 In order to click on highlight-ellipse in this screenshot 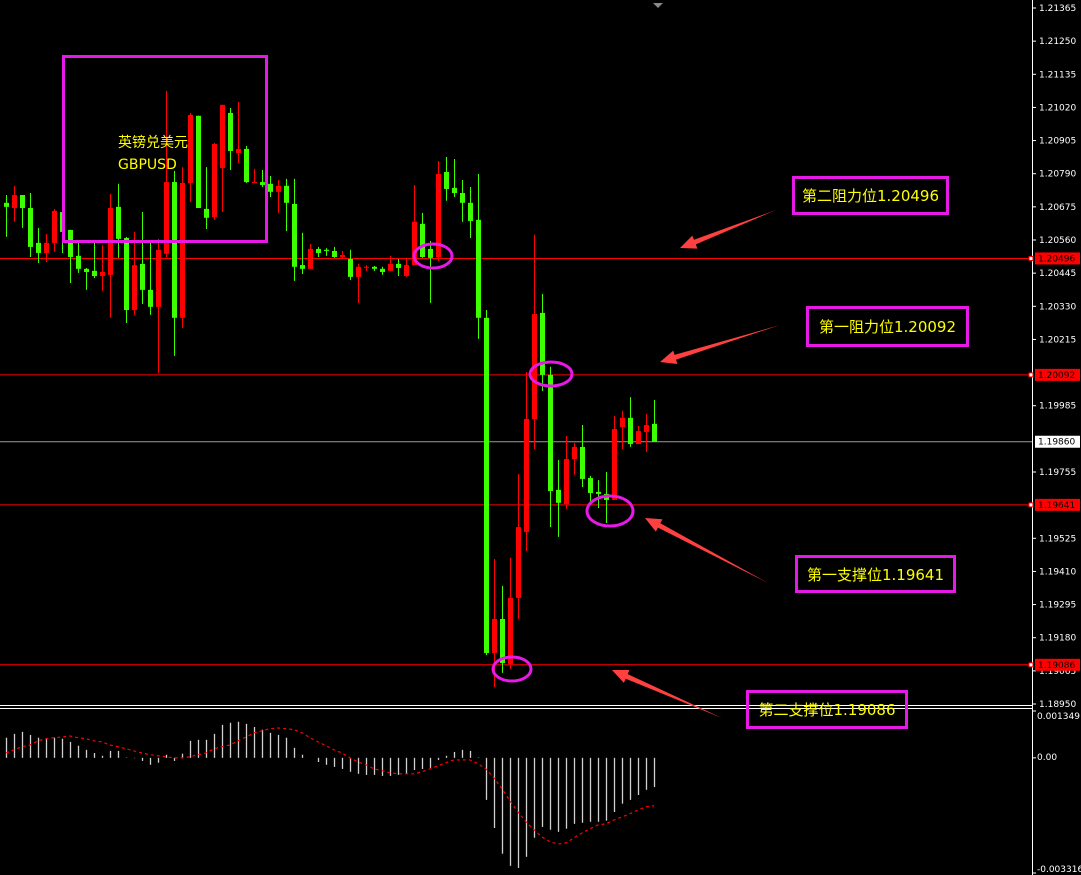, I will do `click(551, 374)`.